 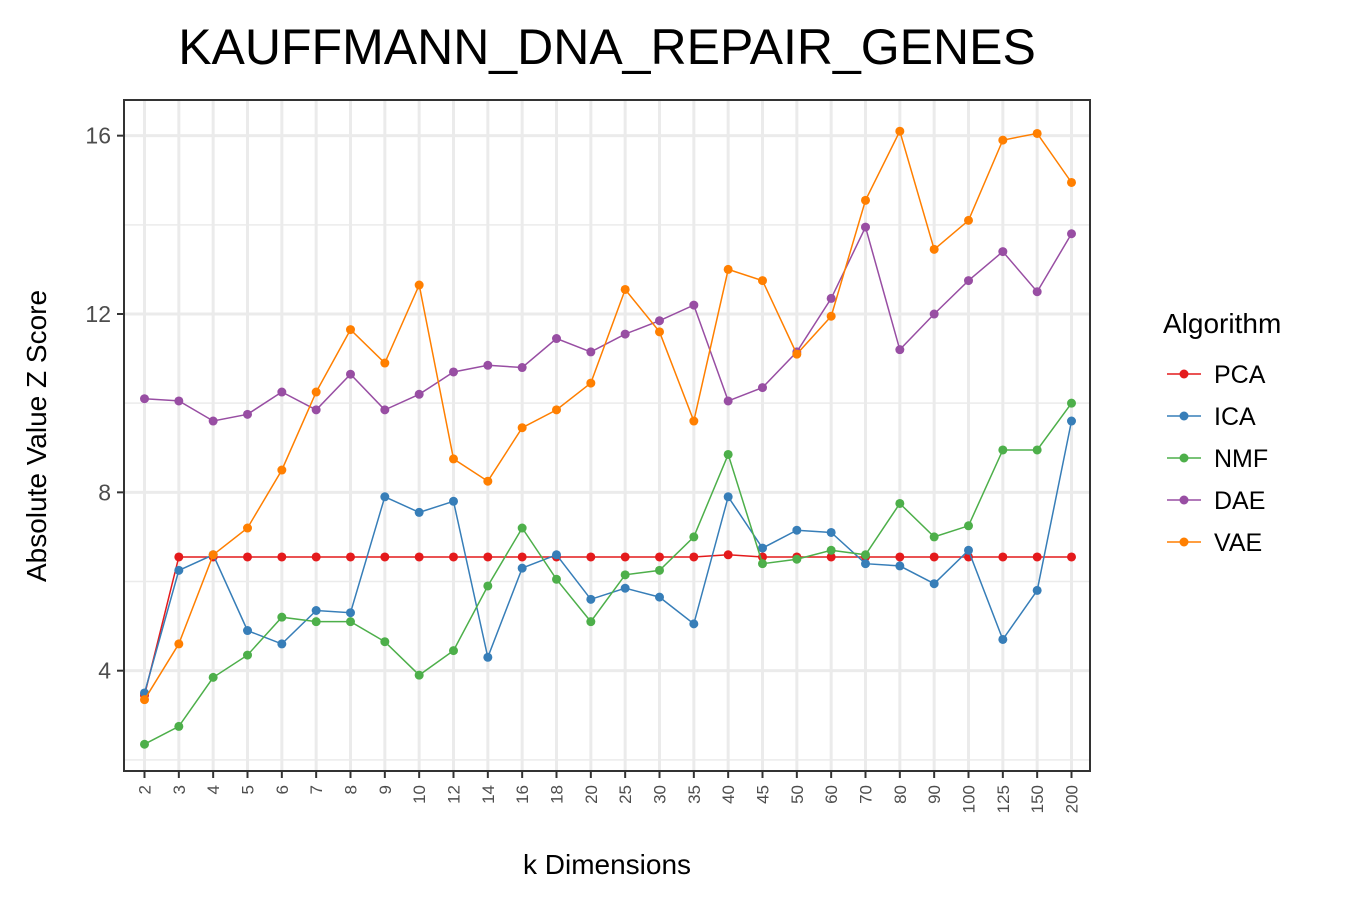 I want to click on x-tick-label: 150, so click(x=1037, y=799).